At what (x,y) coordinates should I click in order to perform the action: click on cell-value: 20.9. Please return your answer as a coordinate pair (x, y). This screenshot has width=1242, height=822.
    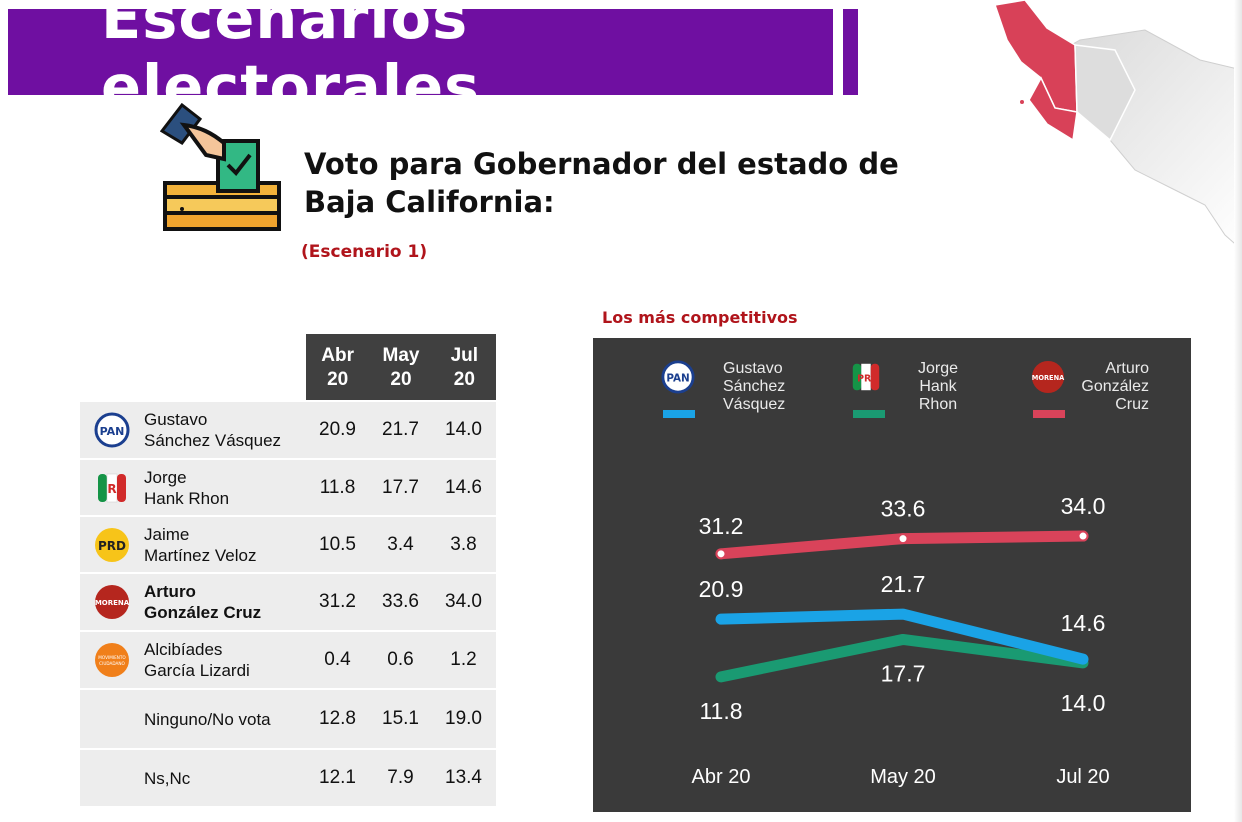
    Looking at the image, I should click on (337, 429).